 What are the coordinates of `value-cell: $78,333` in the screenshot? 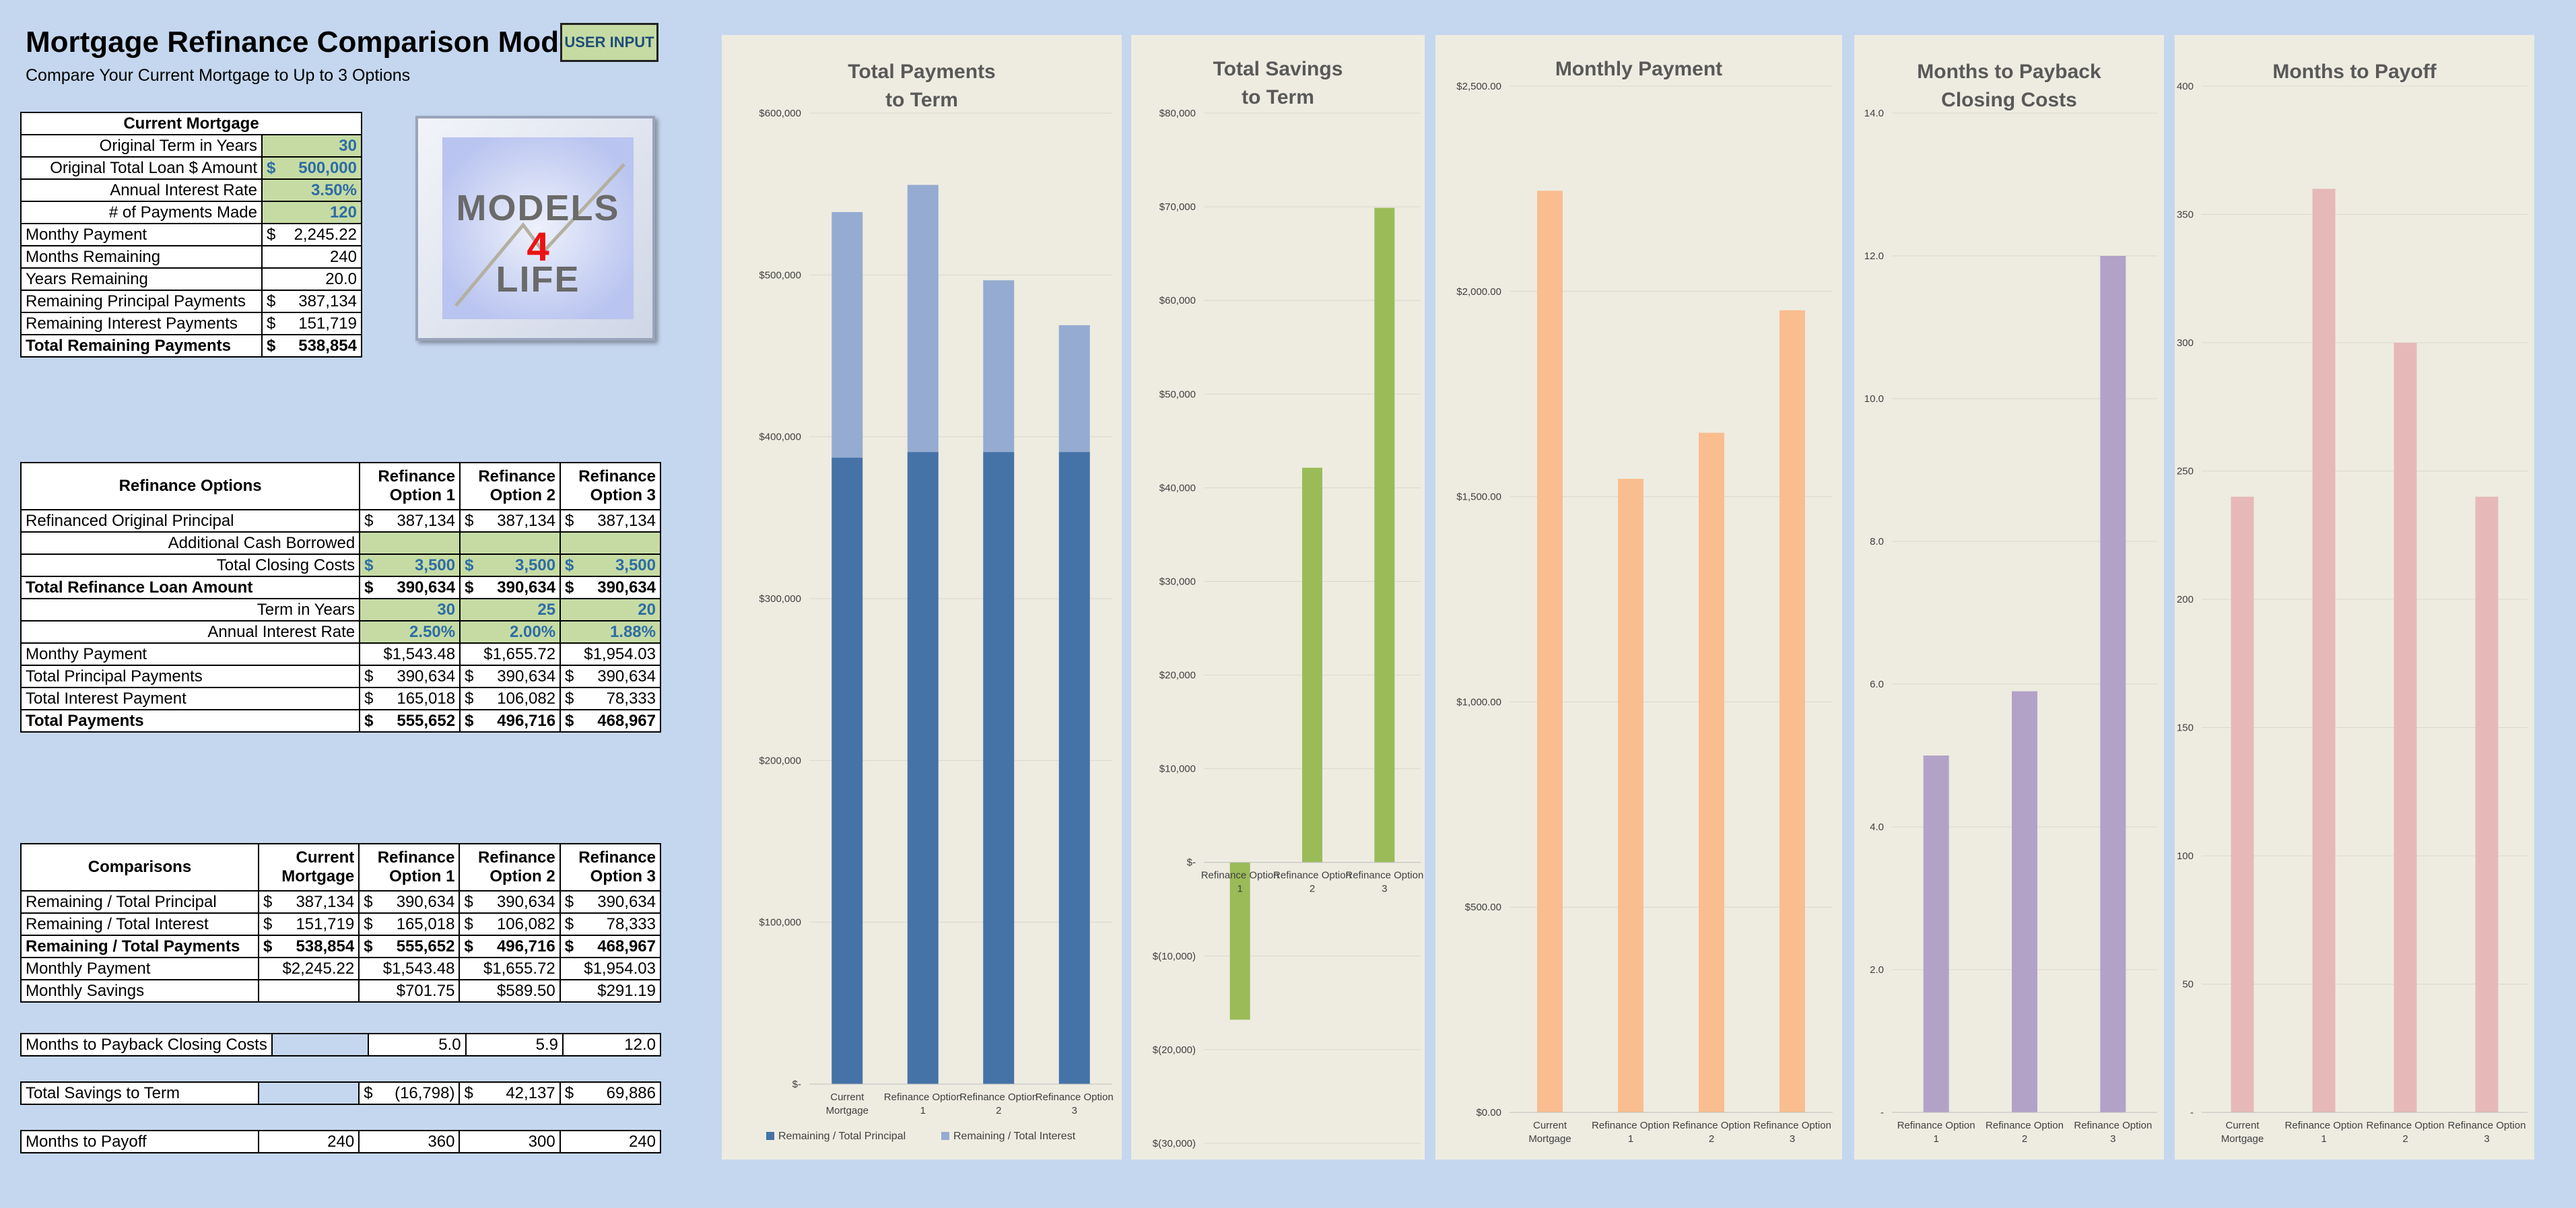 It's located at (610, 698).